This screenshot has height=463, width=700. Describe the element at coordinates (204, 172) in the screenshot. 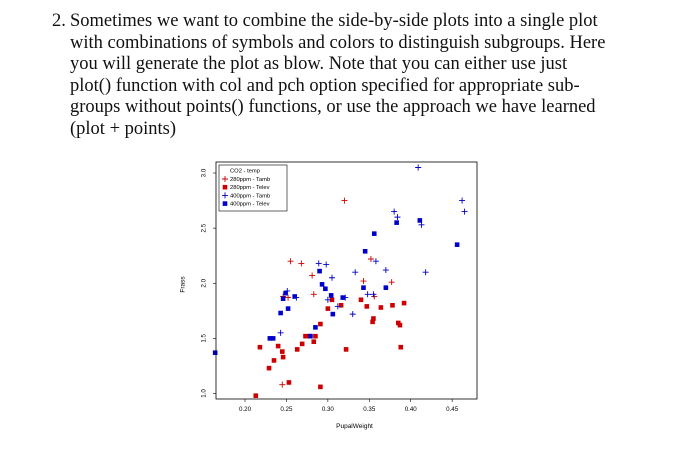

I see `y-tick-label: 3.0` at that location.